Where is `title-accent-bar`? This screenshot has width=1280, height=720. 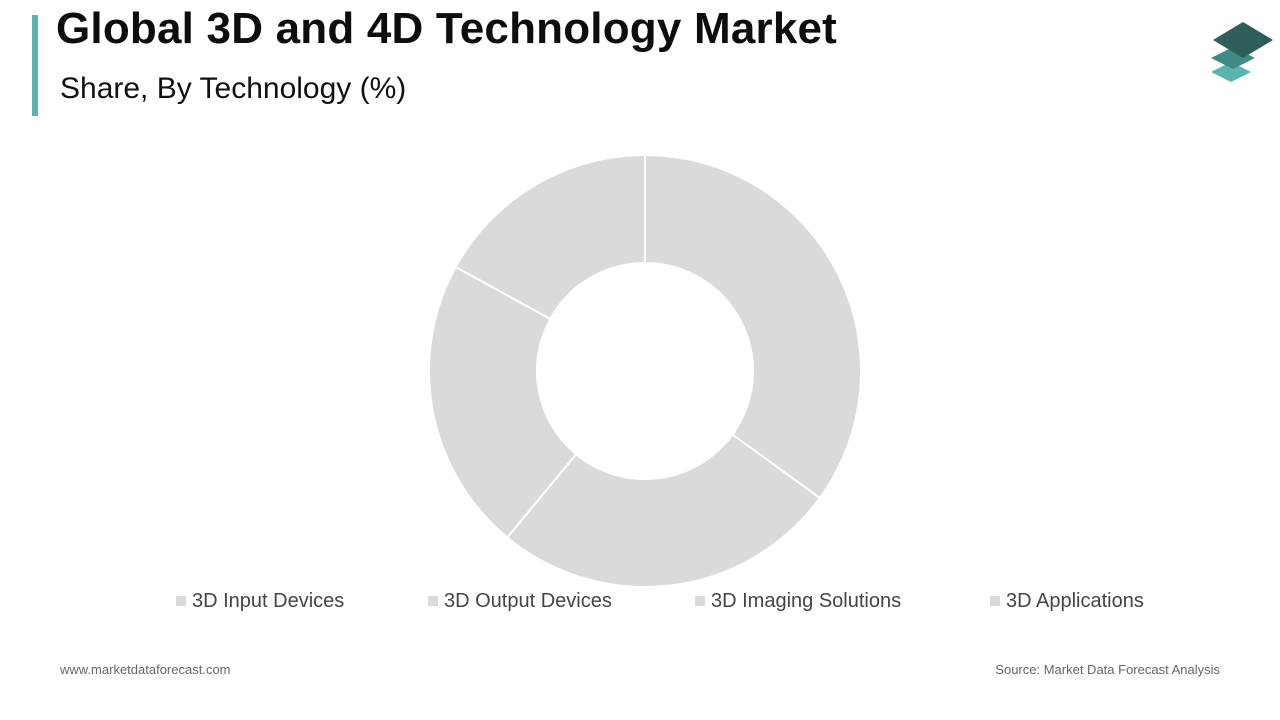 title-accent-bar is located at coordinates (35, 65).